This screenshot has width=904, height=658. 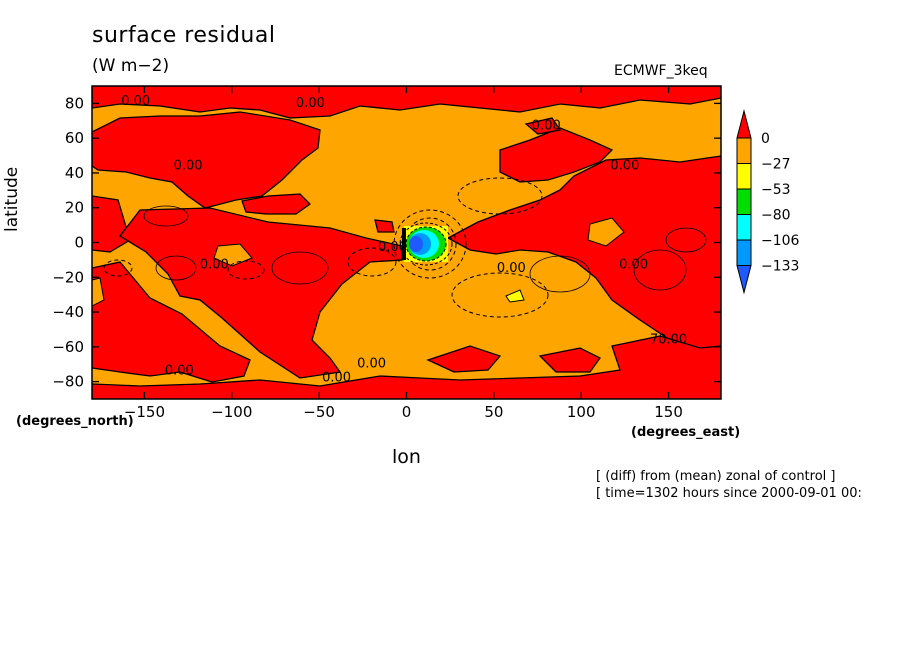 I want to click on y-tick-label: 0, so click(x=79, y=243).